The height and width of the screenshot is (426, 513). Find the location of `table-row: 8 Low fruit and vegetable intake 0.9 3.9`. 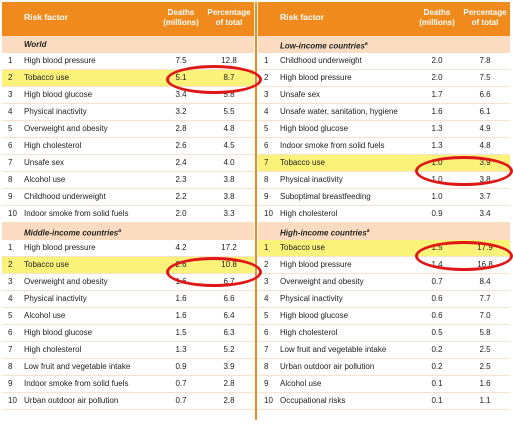

table-row: 8 Low fruit and vegetable intake 0.9 3.9 is located at coordinates (128, 367).